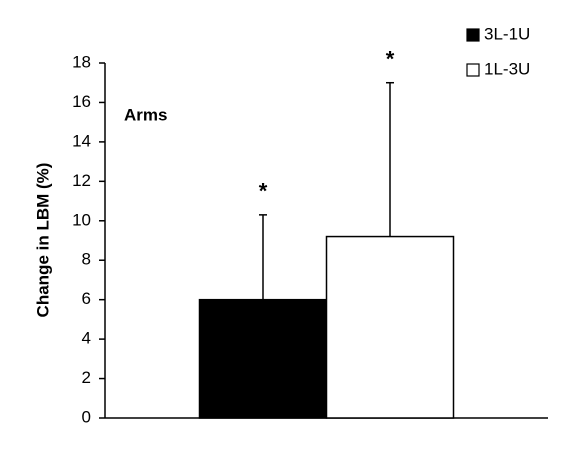 This screenshot has height=450, width=575. Describe the element at coordinates (145, 114) in the screenshot. I see `panel-label: Arms` at that location.